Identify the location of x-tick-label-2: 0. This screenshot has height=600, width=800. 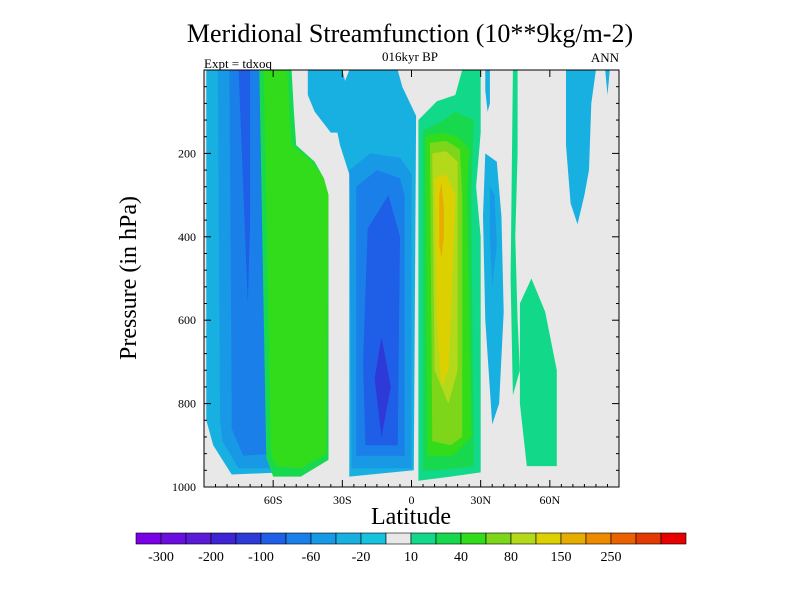
(412, 500).